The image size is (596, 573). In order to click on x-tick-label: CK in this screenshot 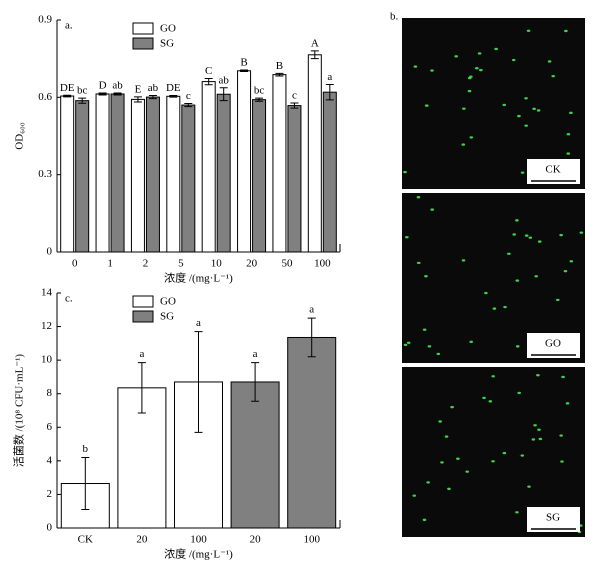, I will do `click(85, 540)`.